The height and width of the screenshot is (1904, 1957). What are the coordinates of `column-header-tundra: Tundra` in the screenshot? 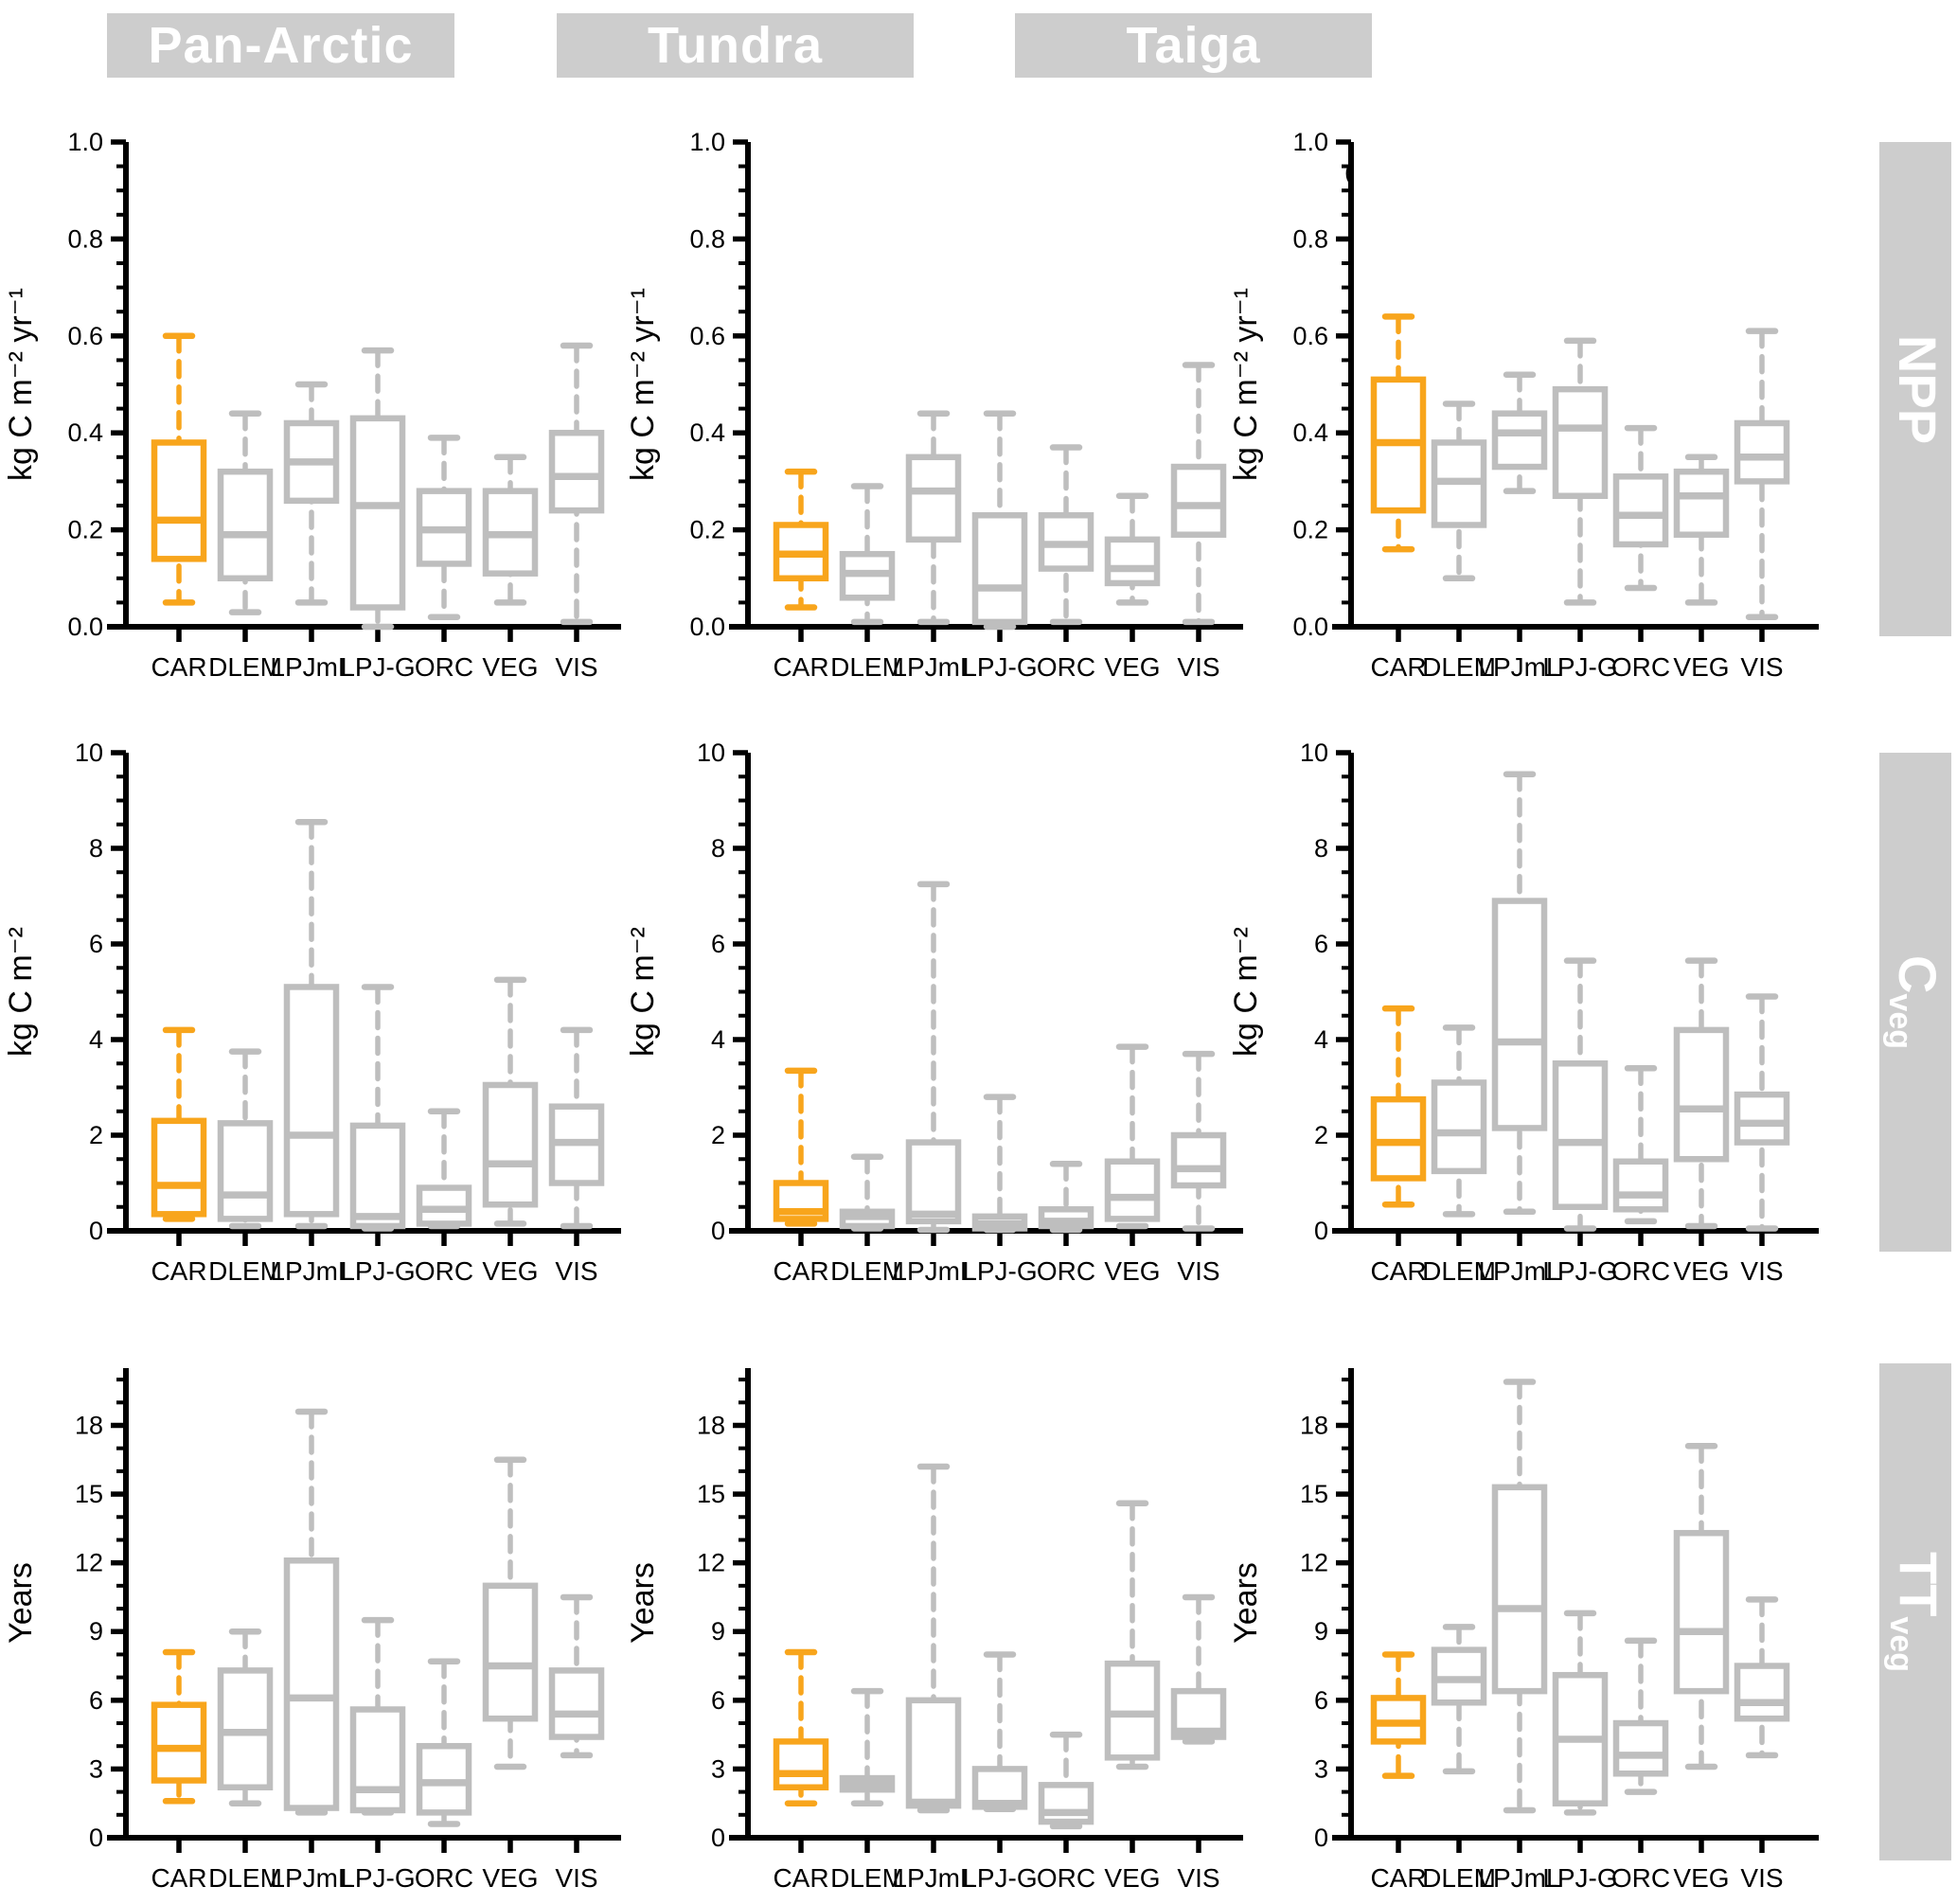 It's located at (736, 45).